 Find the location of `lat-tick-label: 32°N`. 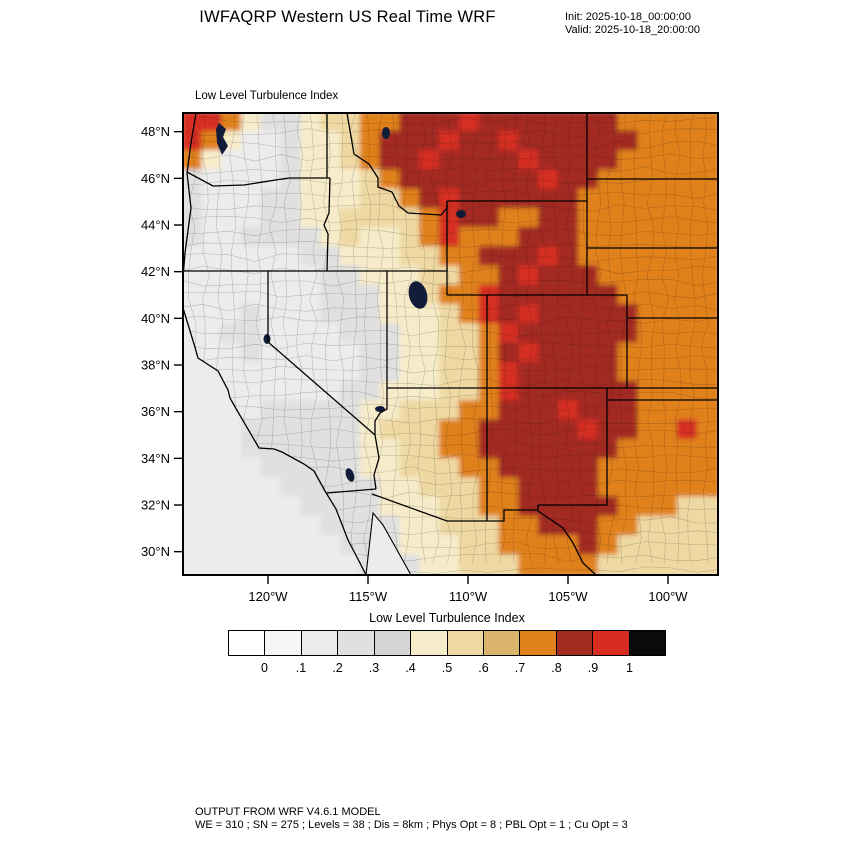

lat-tick-label: 32°N is located at coordinates (155, 505).